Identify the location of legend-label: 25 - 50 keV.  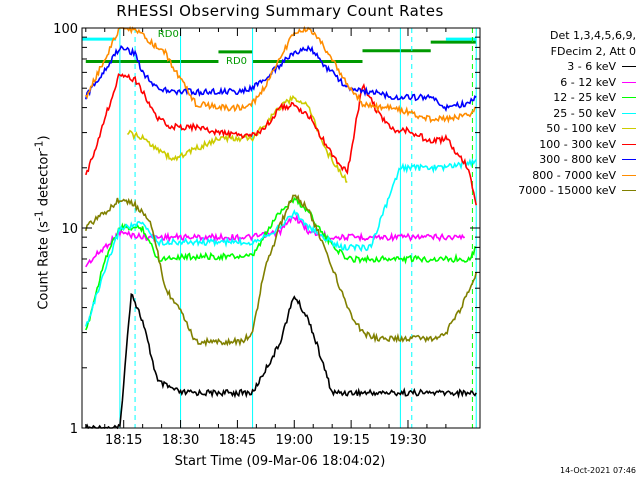
(584, 113).